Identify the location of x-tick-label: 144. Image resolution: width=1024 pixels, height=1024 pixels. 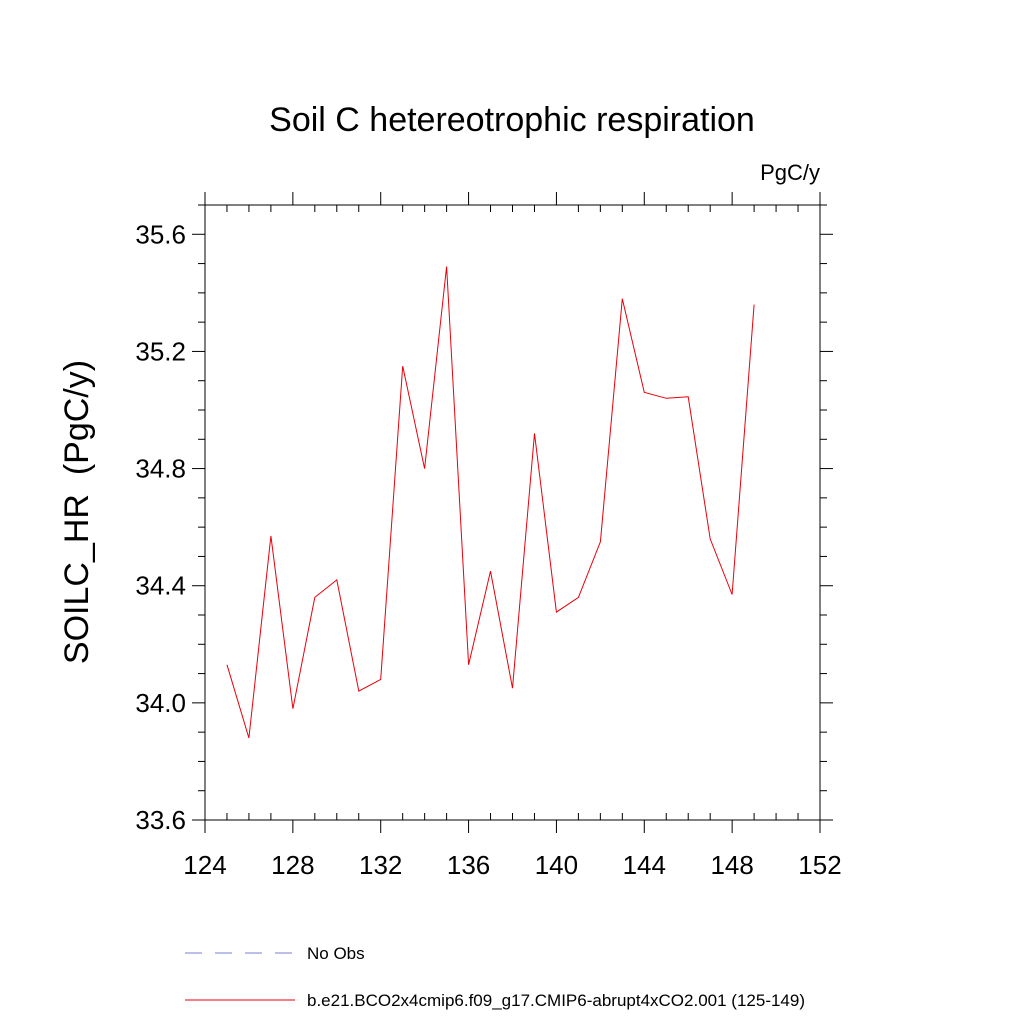
(644, 865).